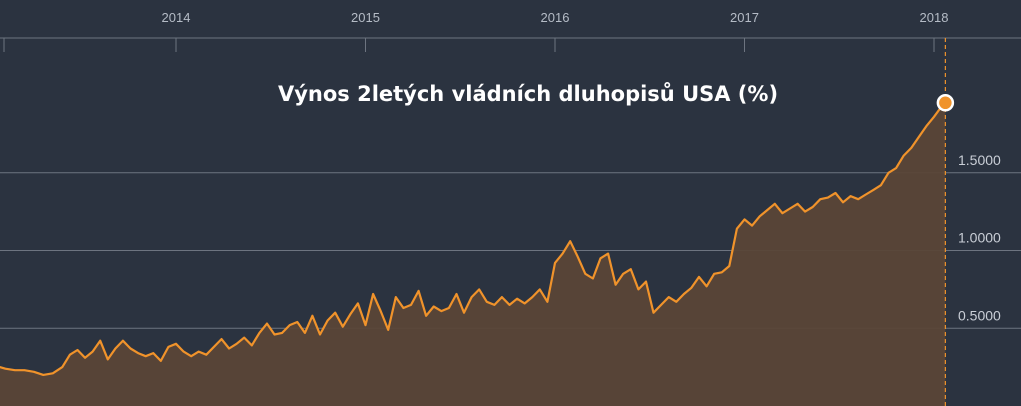 This screenshot has width=1021, height=406. What do you see at coordinates (365, 17) in the screenshot?
I see `x-tick-label: 2015` at bounding box center [365, 17].